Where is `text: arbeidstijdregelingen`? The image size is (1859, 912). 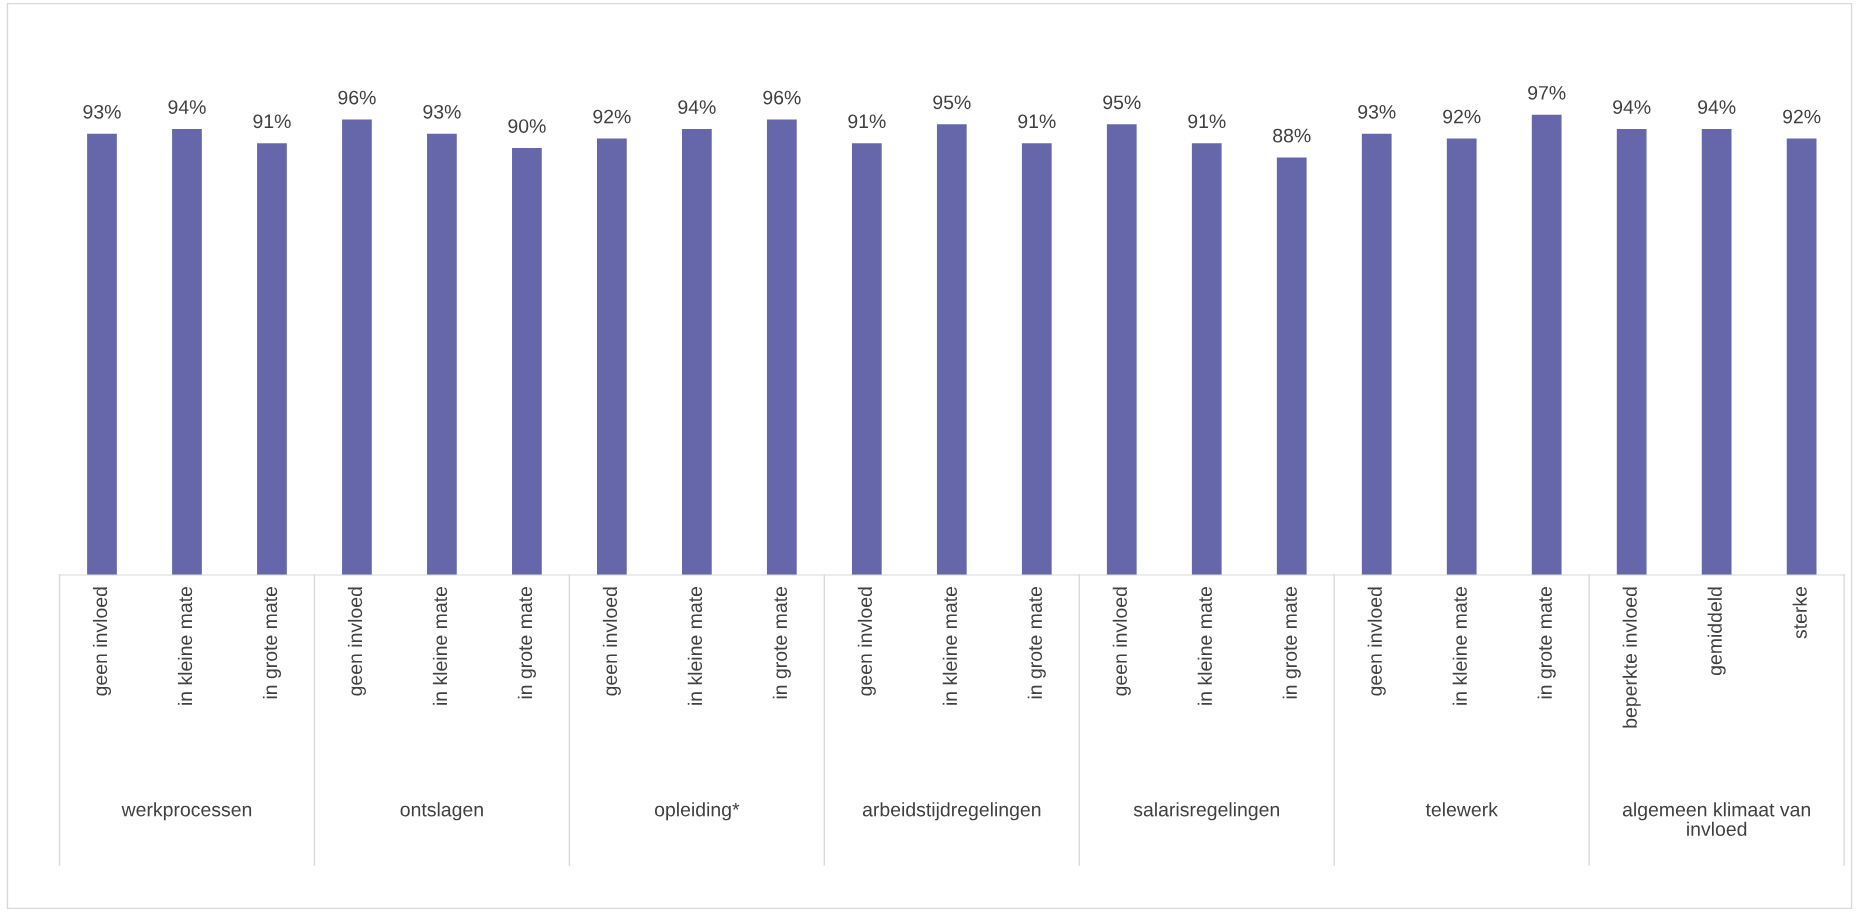 text: arbeidstijdregelingen is located at coordinates (951, 811).